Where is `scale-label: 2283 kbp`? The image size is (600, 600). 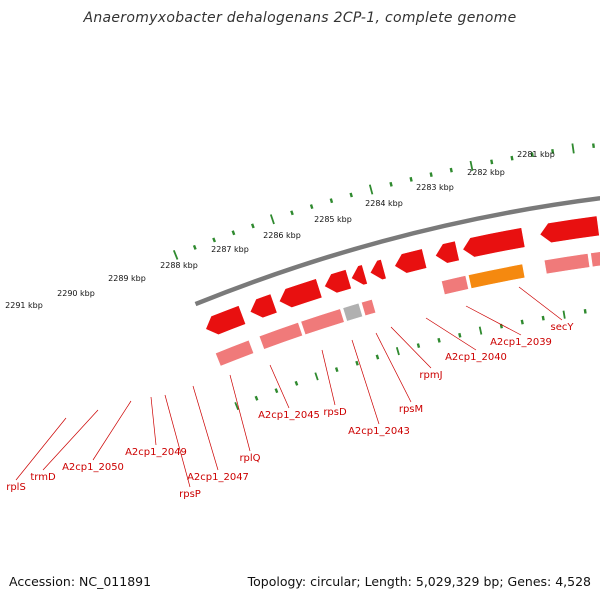 scale-label: 2283 kbp is located at coordinates (435, 187).